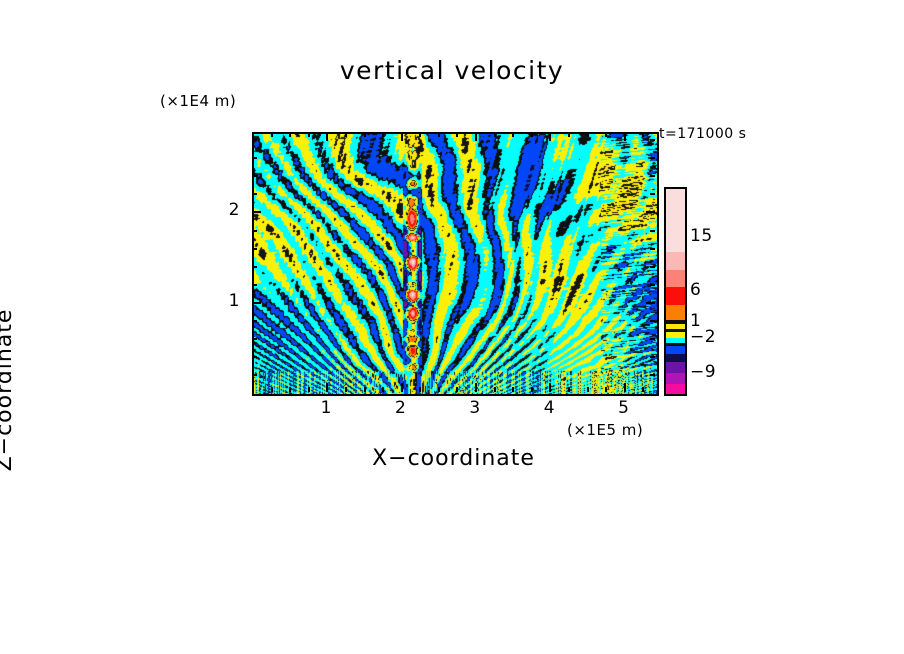  What do you see at coordinates (701, 236) in the screenshot?
I see `colorbar-ticklabel: 15` at bounding box center [701, 236].